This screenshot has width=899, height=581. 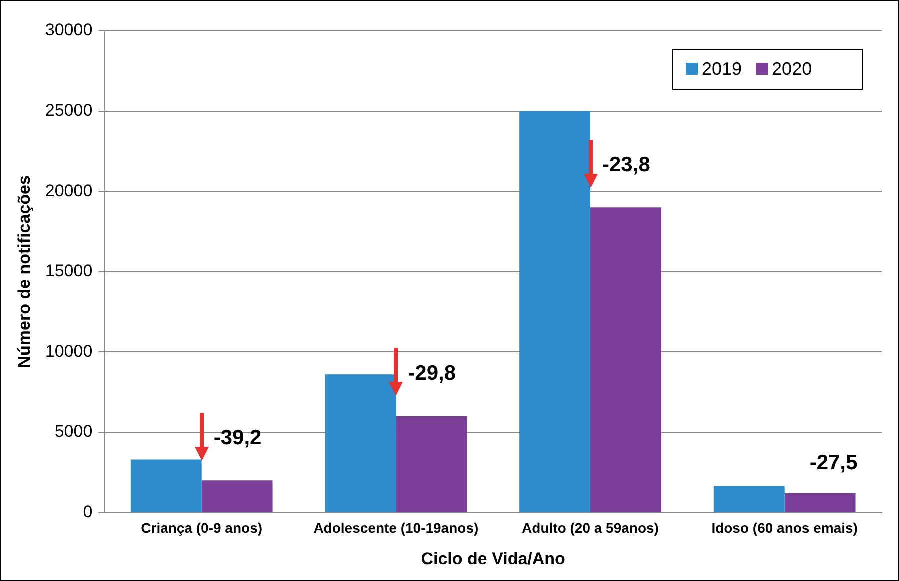 What do you see at coordinates (834, 462) in the screenshot?
I see `annotation: -27,5` at bounding box center [834, 462].